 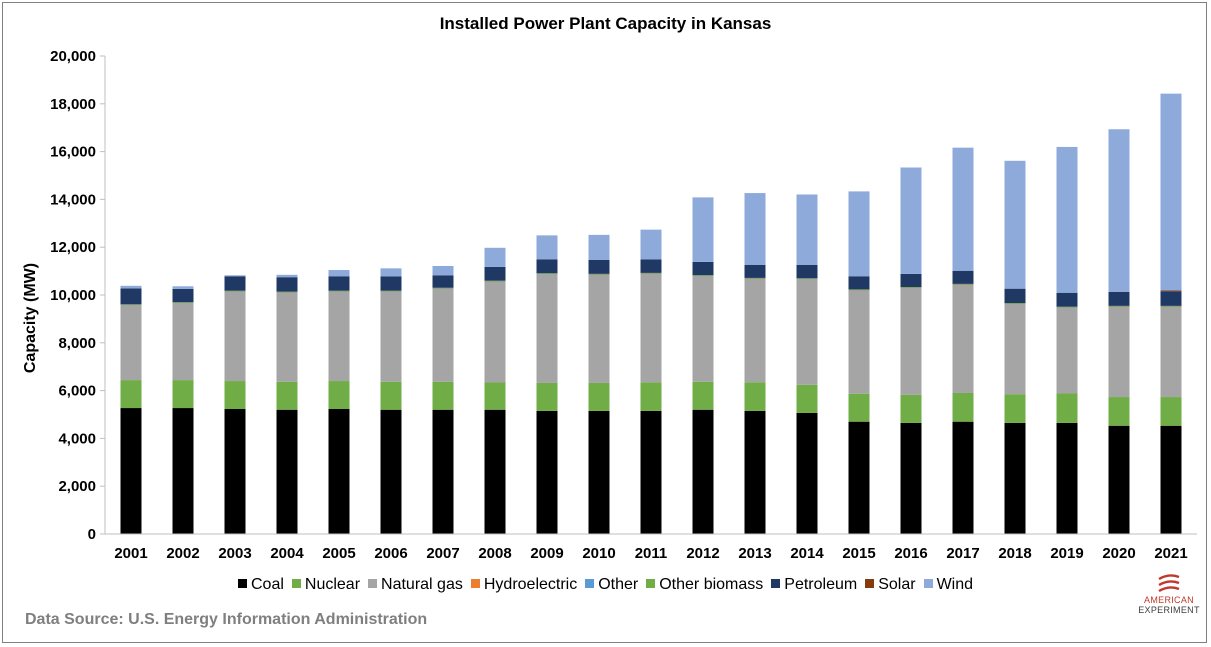 What do you see at coordinates (754, 553) in the screenshot?
I see `x-tick-label: 2013` at bounding box center [754, 553].